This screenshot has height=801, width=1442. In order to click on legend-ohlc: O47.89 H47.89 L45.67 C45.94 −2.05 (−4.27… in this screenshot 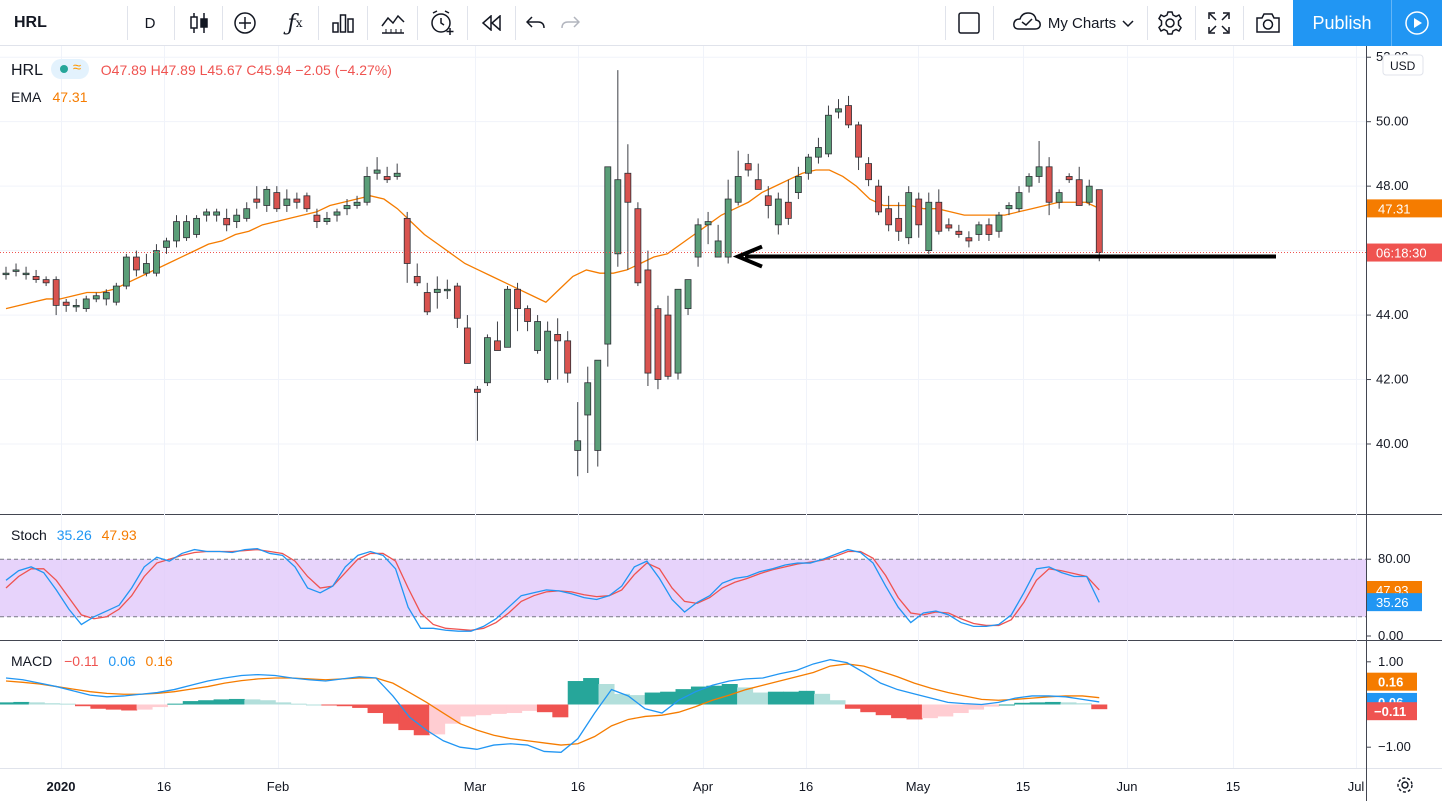, I will do `click(246, 70)`.